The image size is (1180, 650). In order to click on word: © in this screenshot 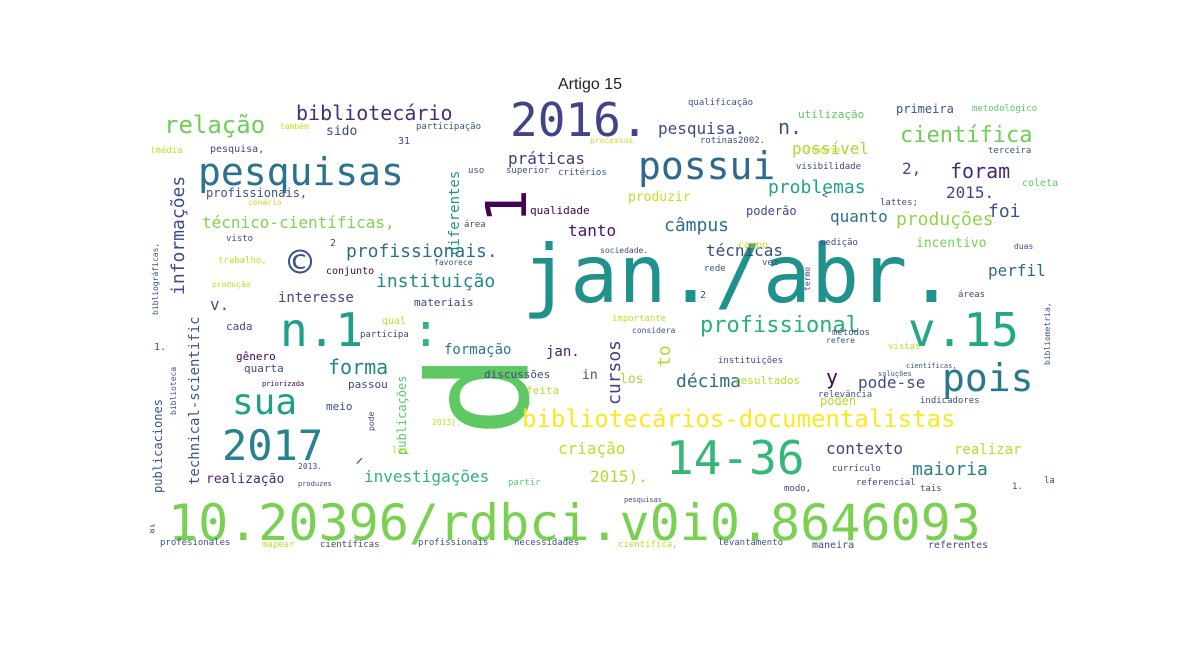, I will do `click(300, 263)`.